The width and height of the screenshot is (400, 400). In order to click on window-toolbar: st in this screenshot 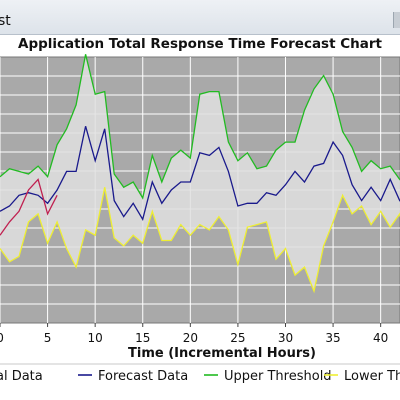, I will do `click(200, 17)`.